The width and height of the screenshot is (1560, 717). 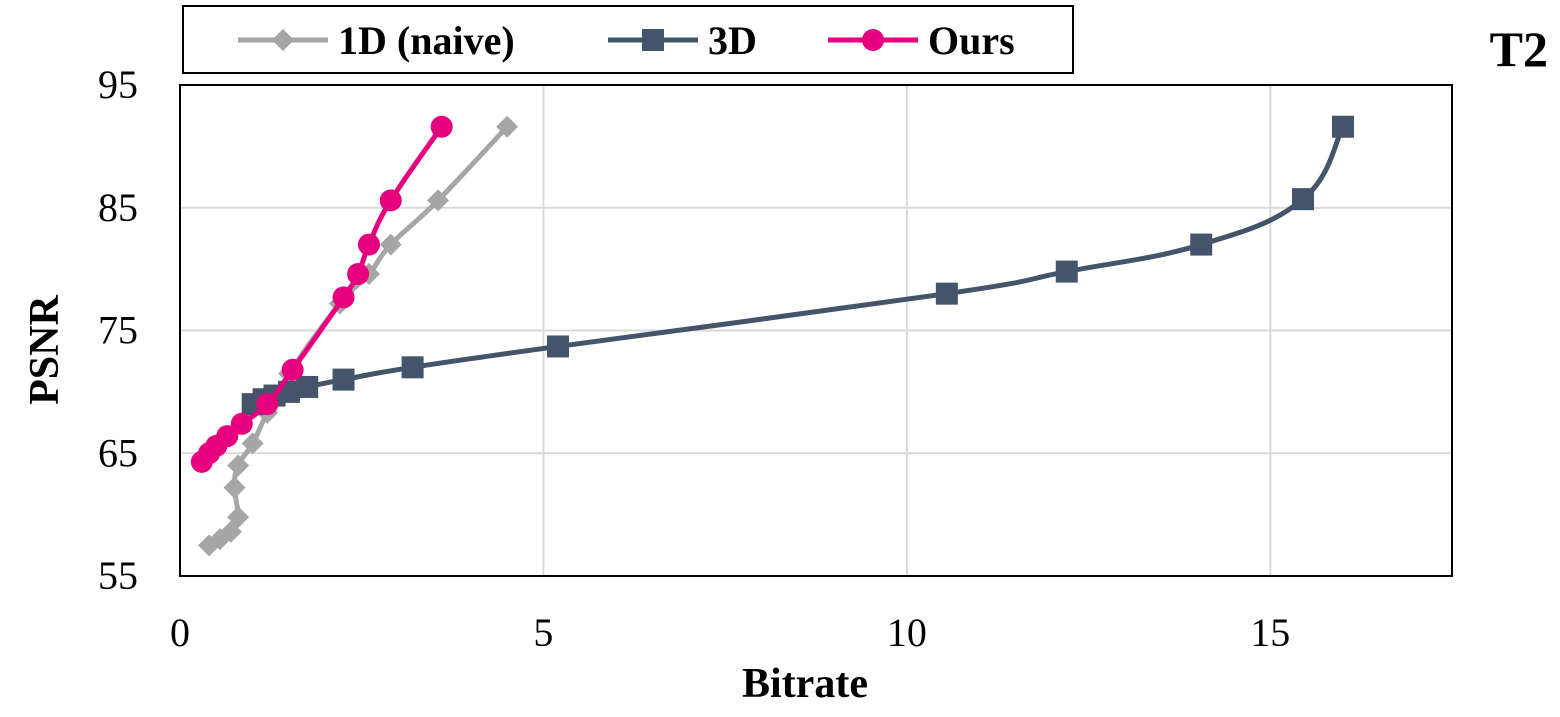 What do you see at coordinates (118, 575) in the screenshot?
I see `y-tick-label: 55` at bounding box center [118, 575].